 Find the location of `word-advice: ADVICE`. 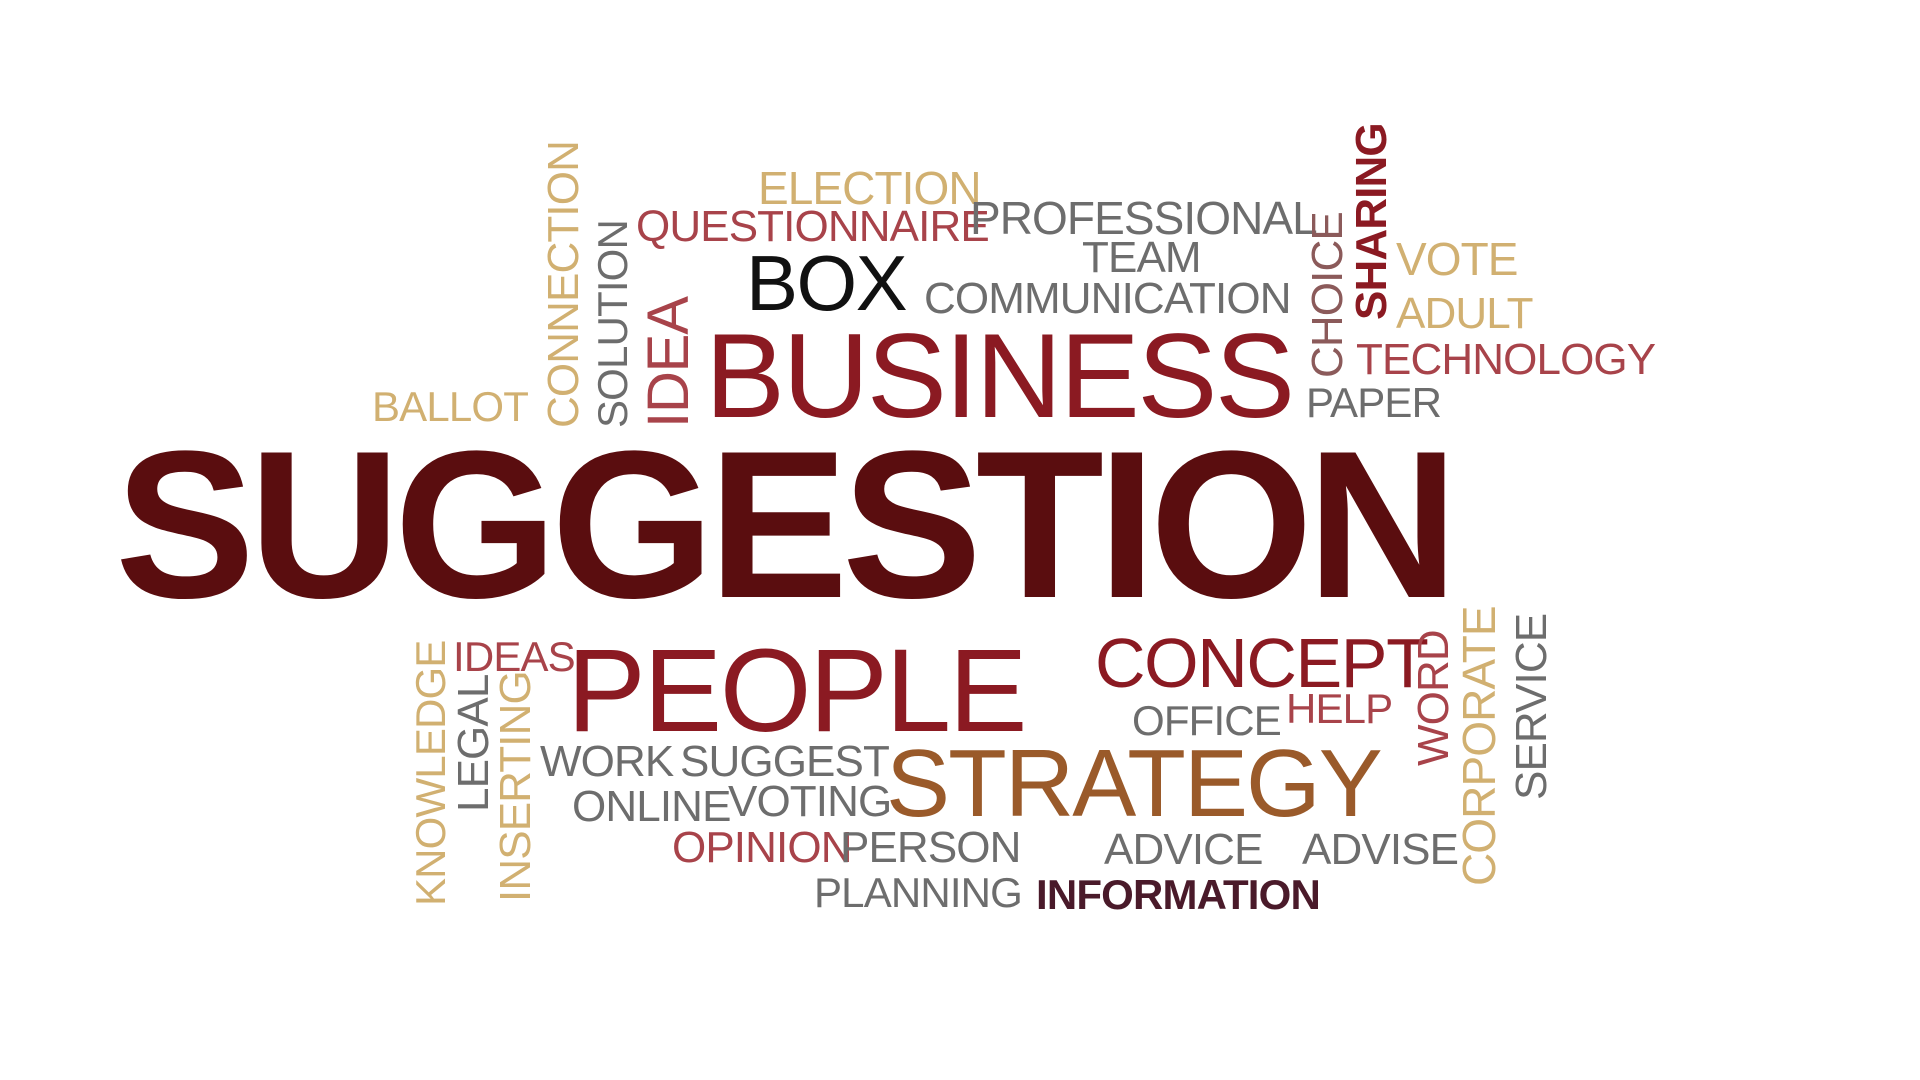

word-advice: ADVICE is located at coordinates (1183, 849).